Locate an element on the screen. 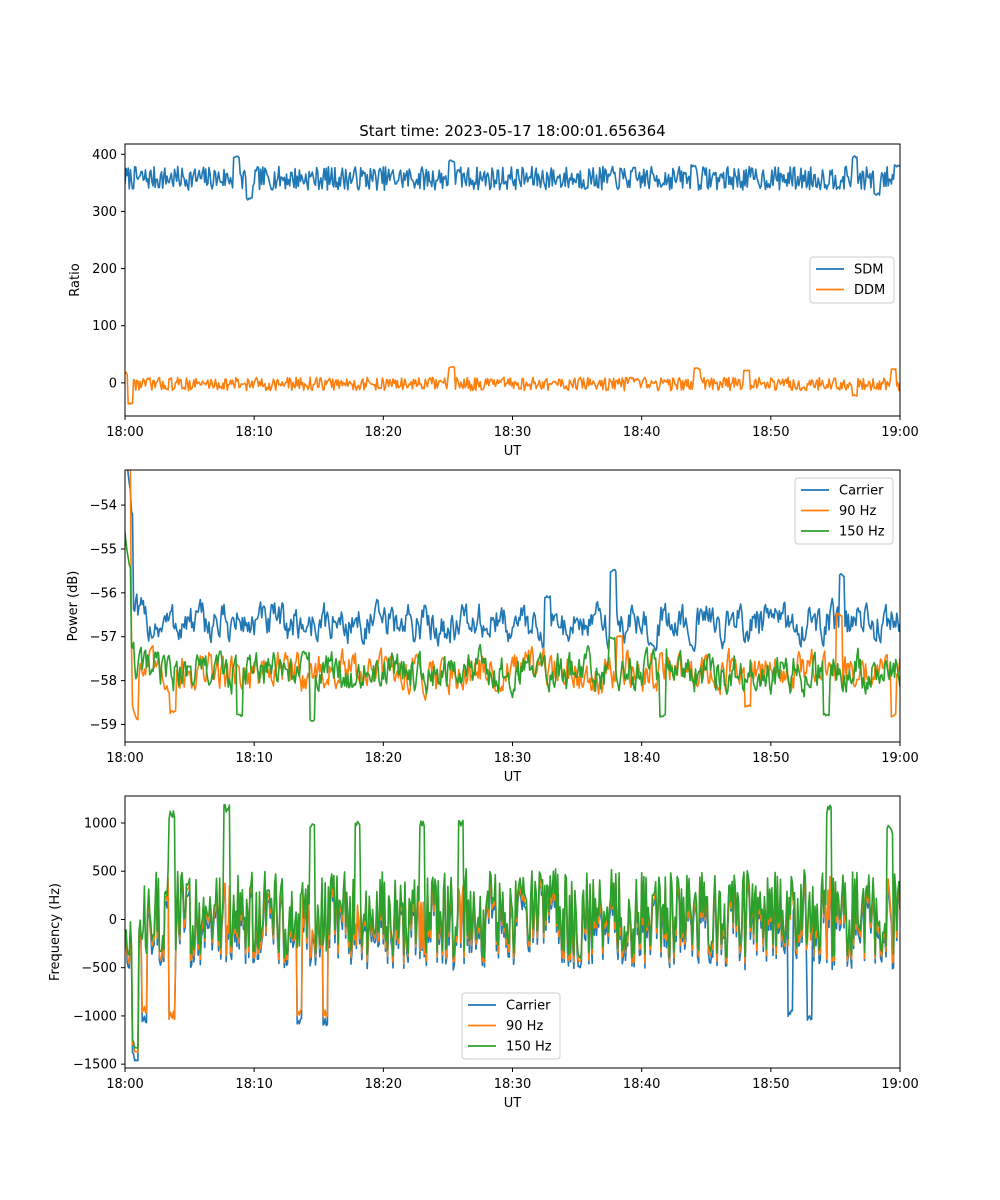 Image resolution: width=1000 pixels, height=1200 pixels. series-line-150-hz is located at coordinates (512, 626).